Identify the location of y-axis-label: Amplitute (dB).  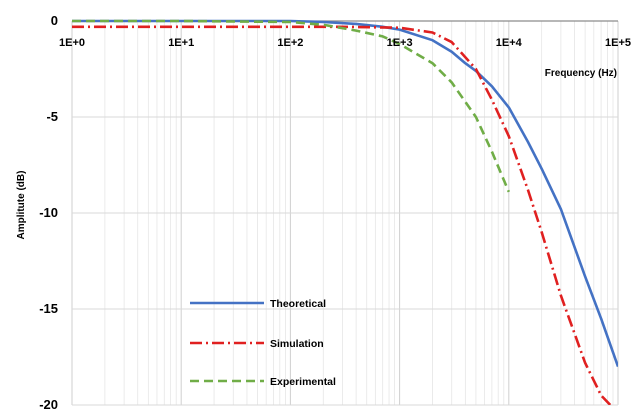
(21, 205).